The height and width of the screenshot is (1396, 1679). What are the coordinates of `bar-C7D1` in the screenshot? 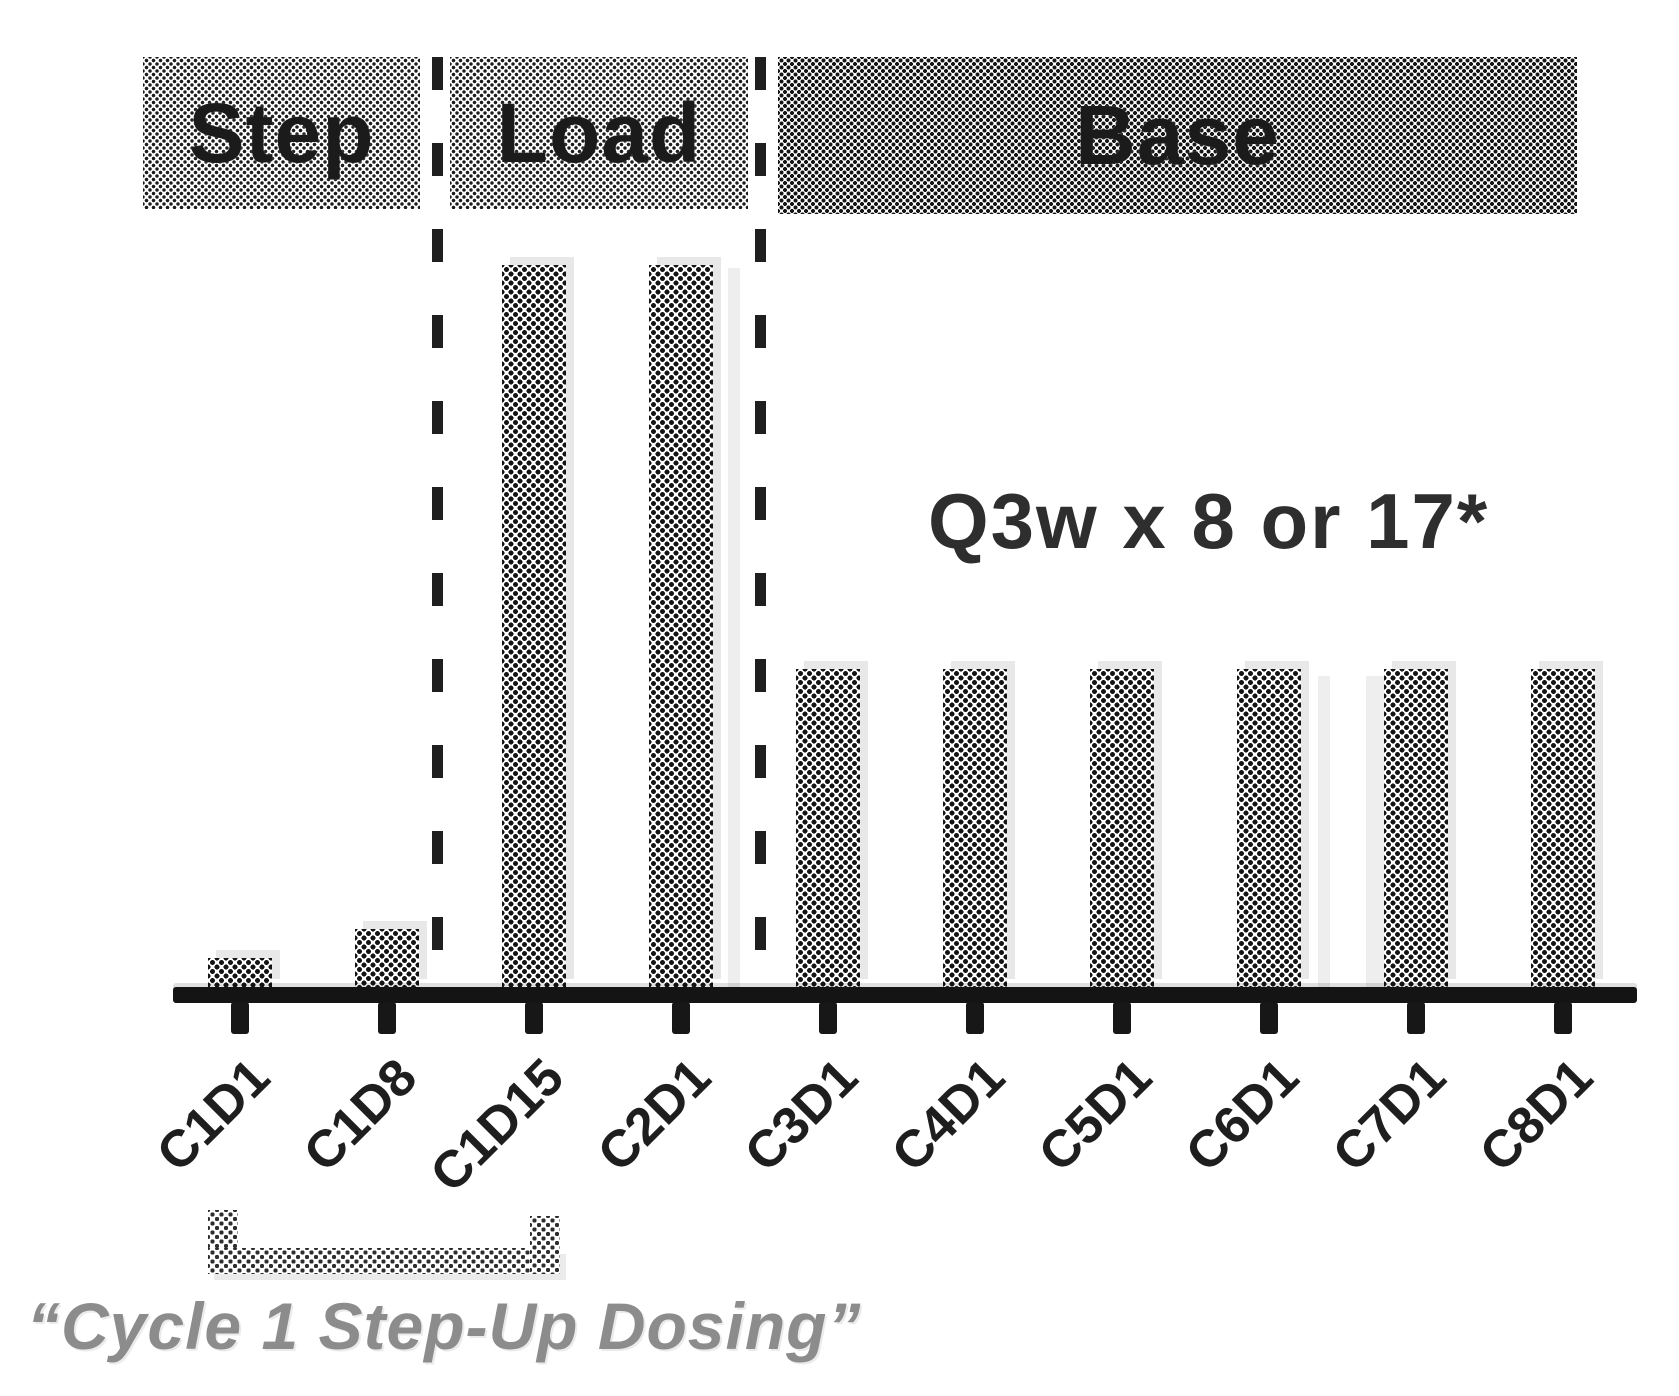 It's located at (1416, 828).